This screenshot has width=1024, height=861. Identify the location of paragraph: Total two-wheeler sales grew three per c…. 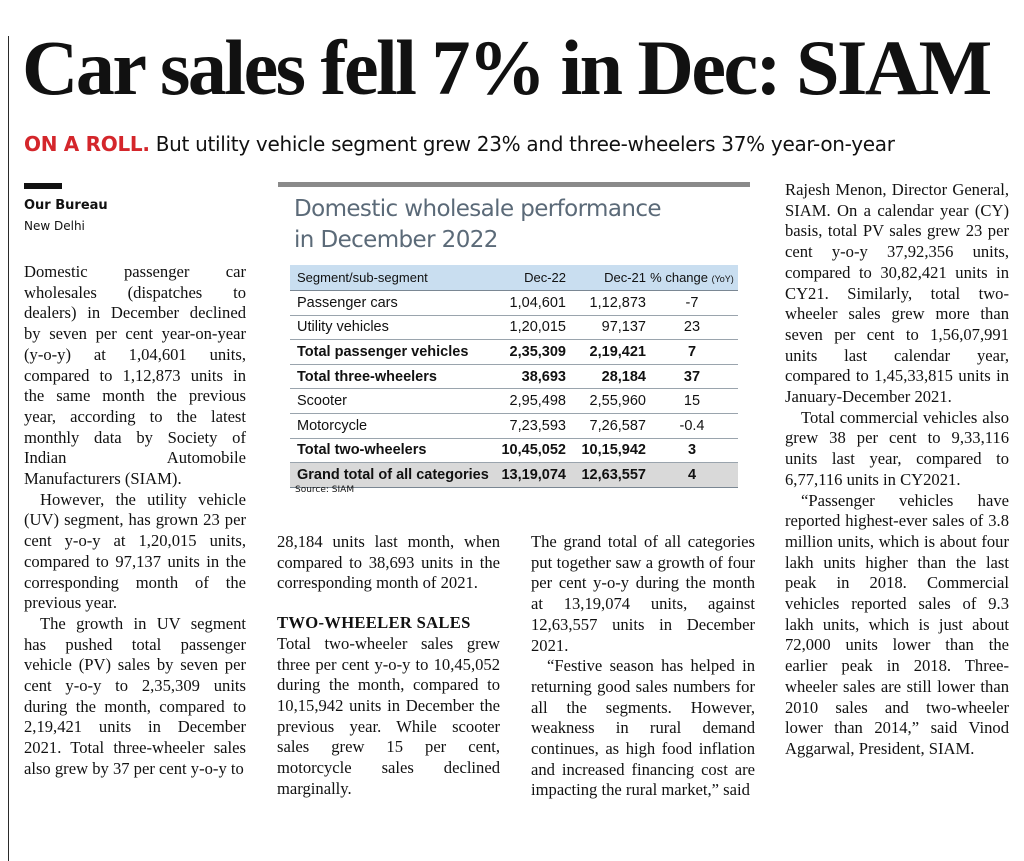
(388, 715).